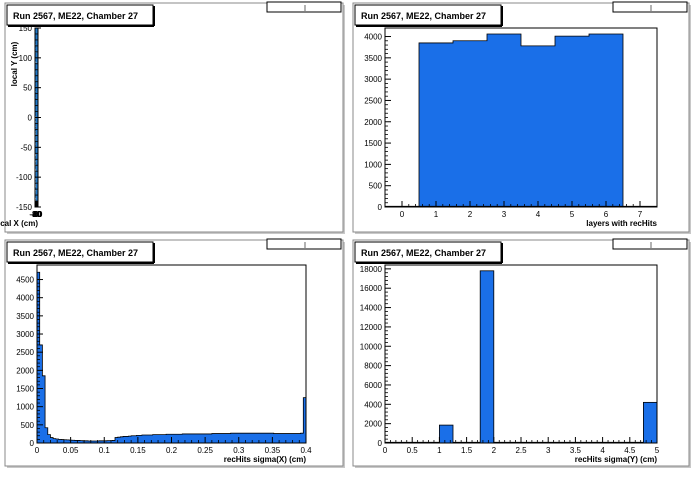 The image size is (696, 477). What do you see at coordinates (380, 443) in the screenshot?
I see `y-tick-label: 0` at bounding box center [380, 443].